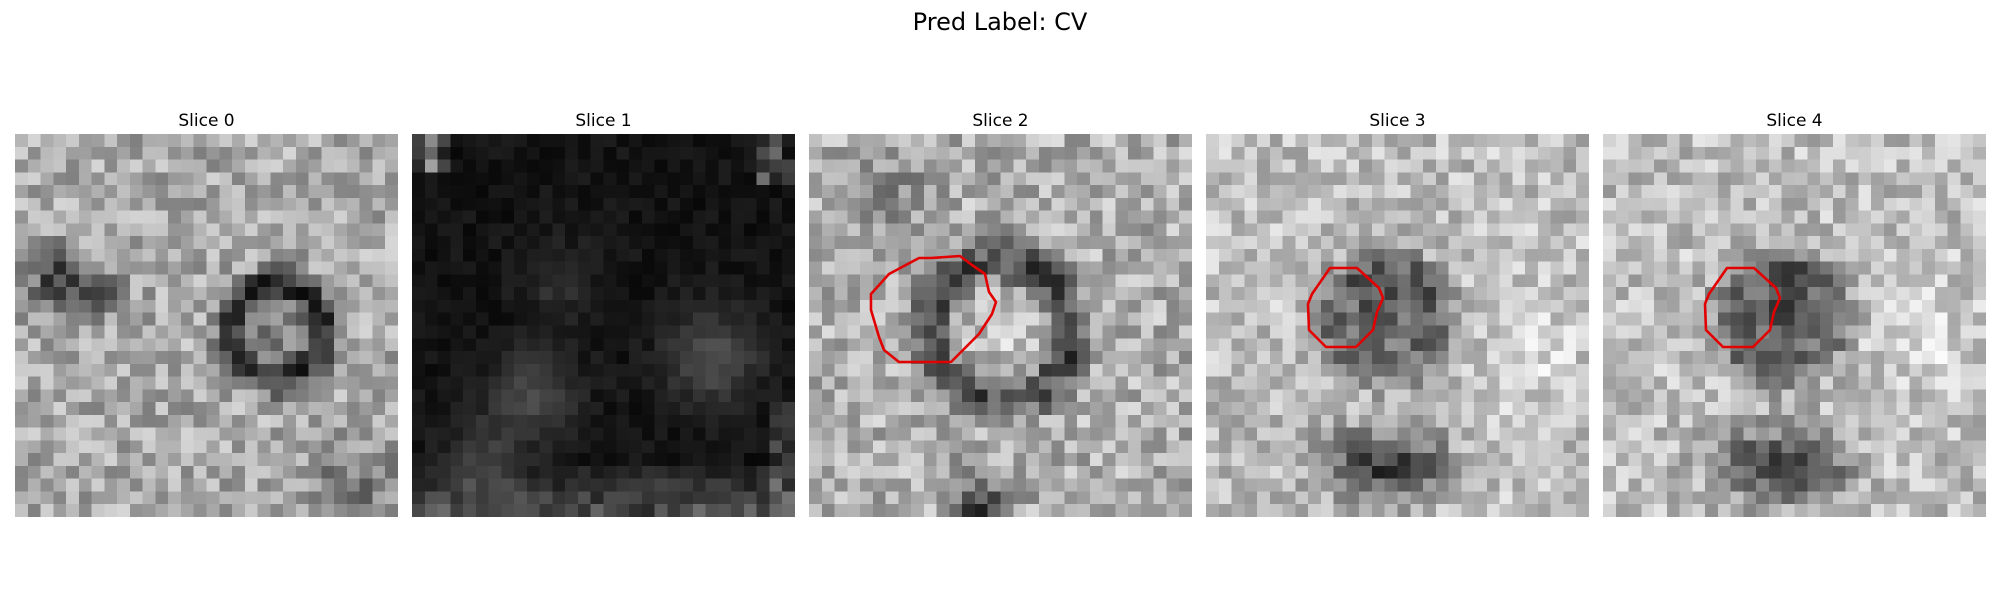 The width and height of the screenshot is (2000, 600). What do you see at coordinates (206, 121) in the screenshot?
I see `slice-title: Slice 0` at bounding box center [206, 121].